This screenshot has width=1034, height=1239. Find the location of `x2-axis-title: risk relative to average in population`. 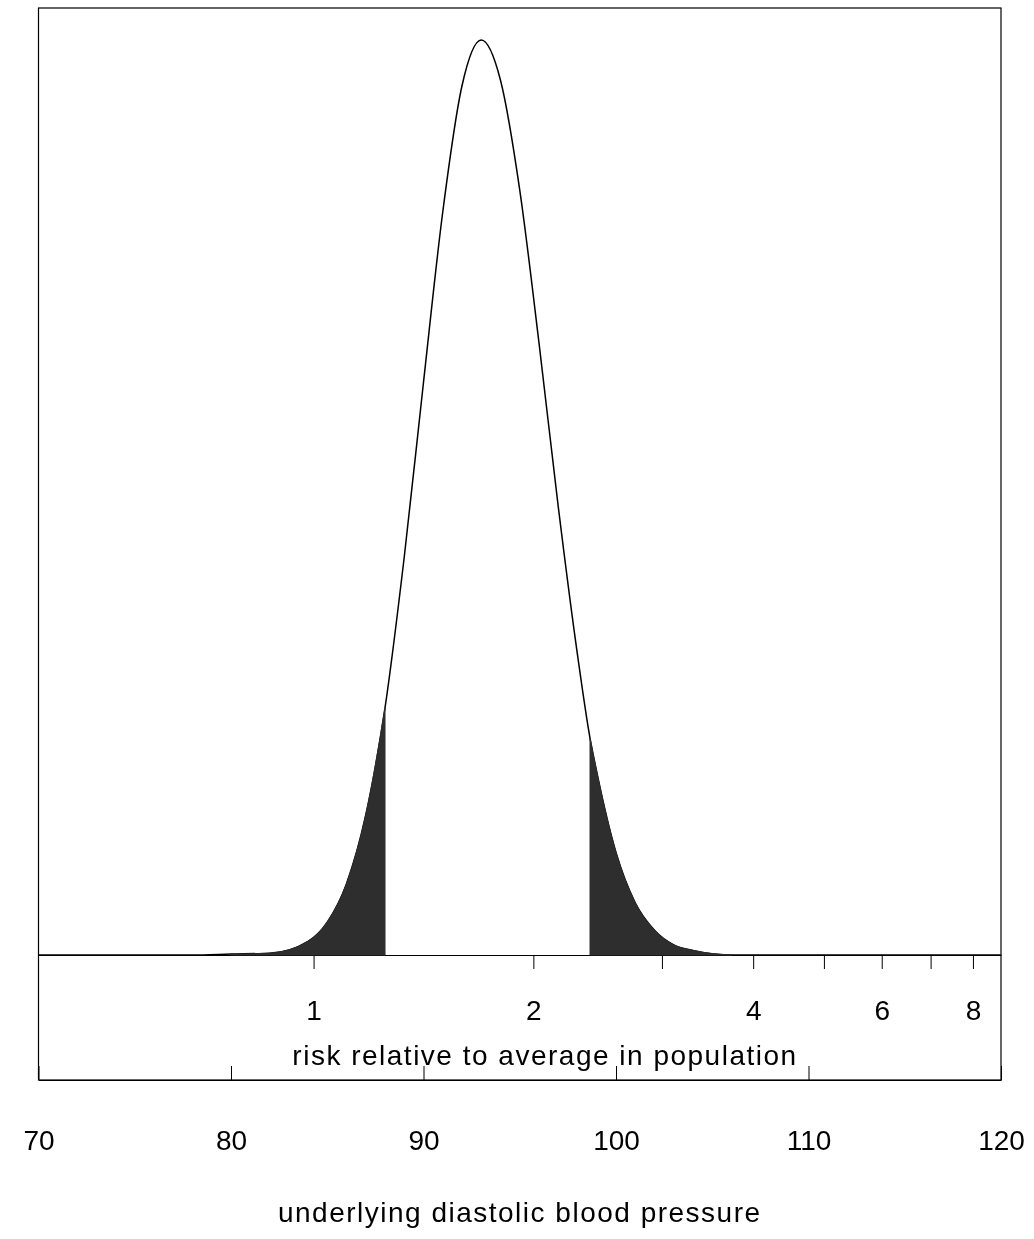

x2-axis-title: risk relative to average in population is located at coordinates (545, 1055).